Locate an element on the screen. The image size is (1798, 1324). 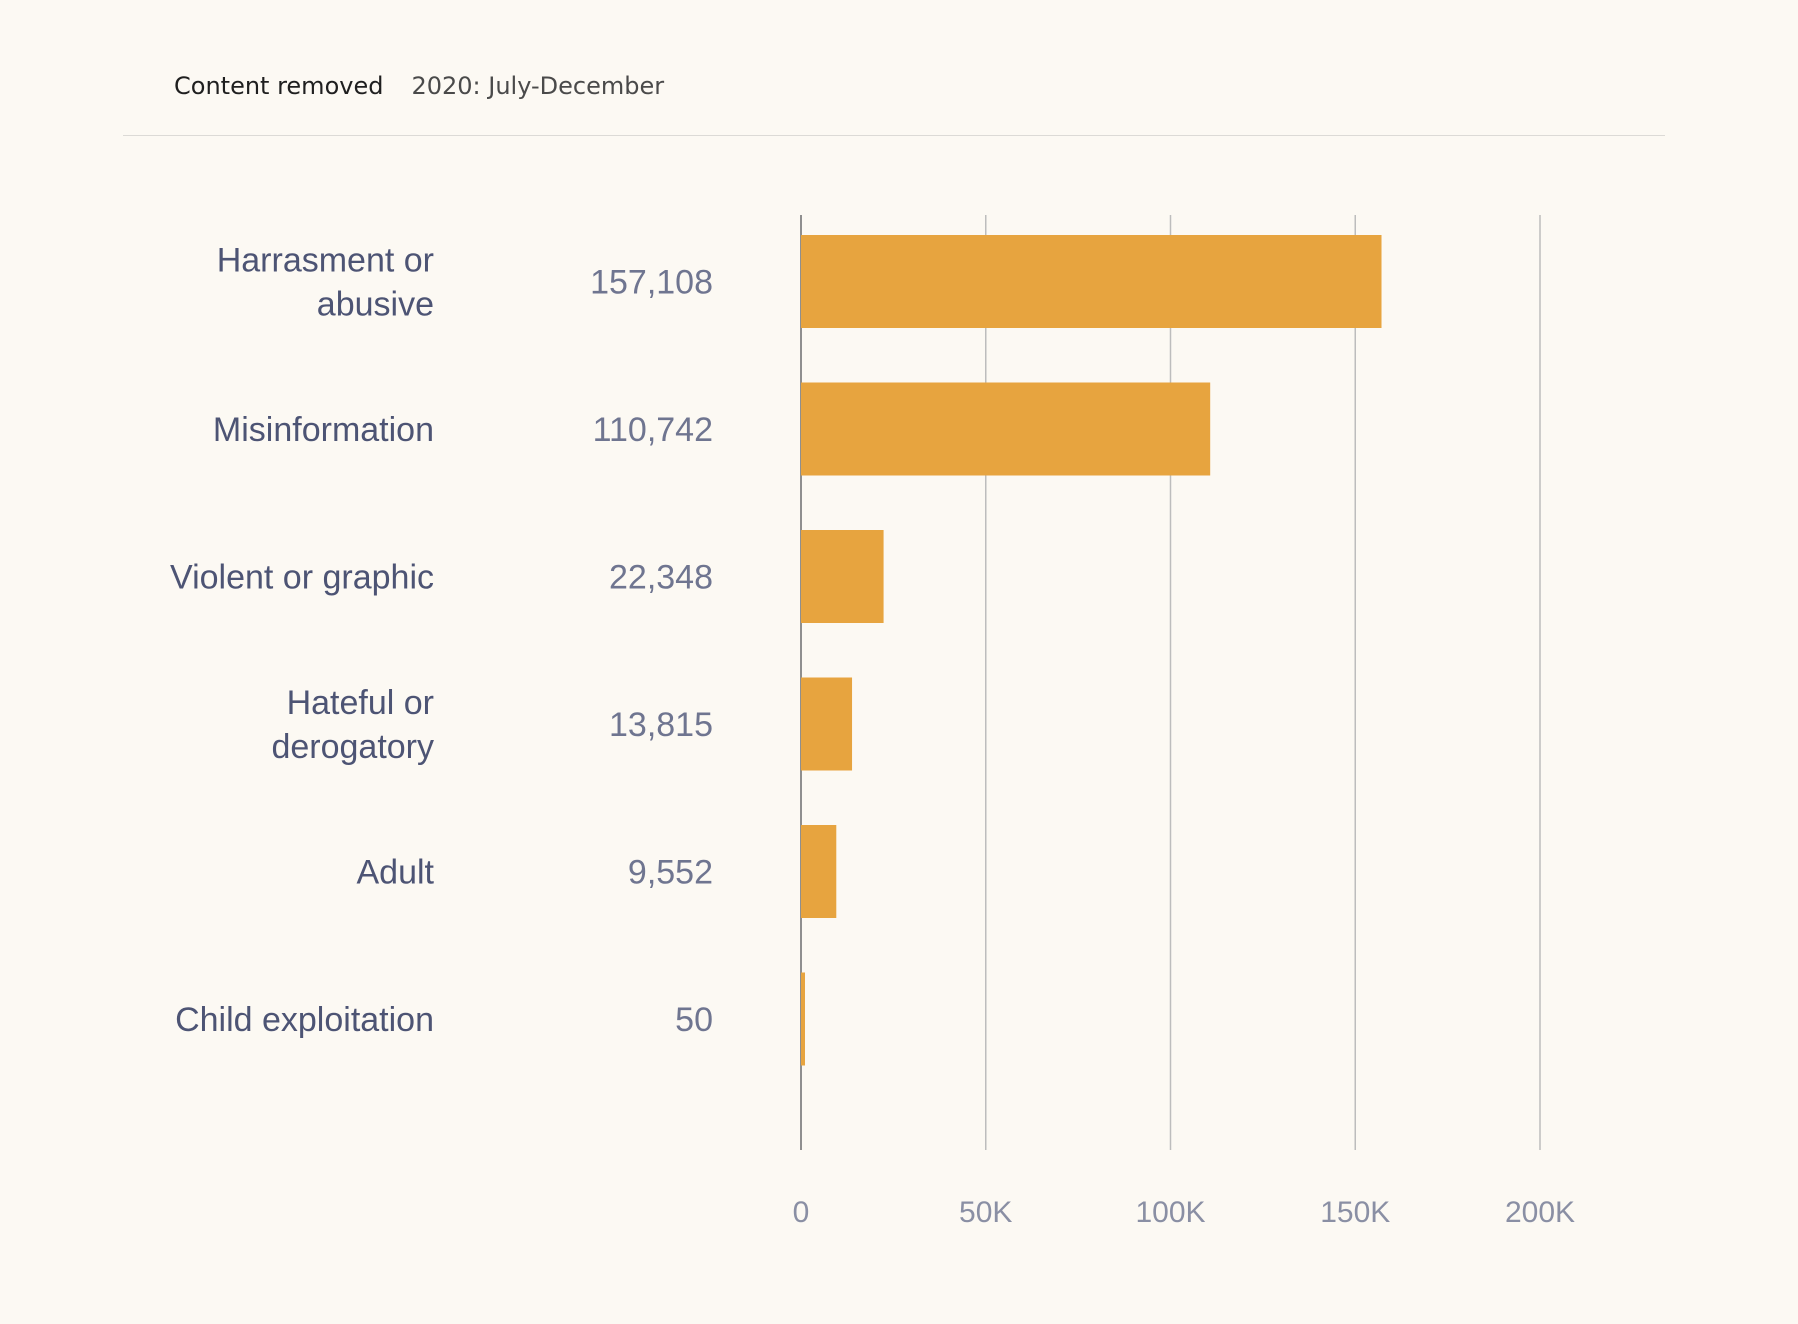
value-label: 157,108 is located at coordinates (651, 283).